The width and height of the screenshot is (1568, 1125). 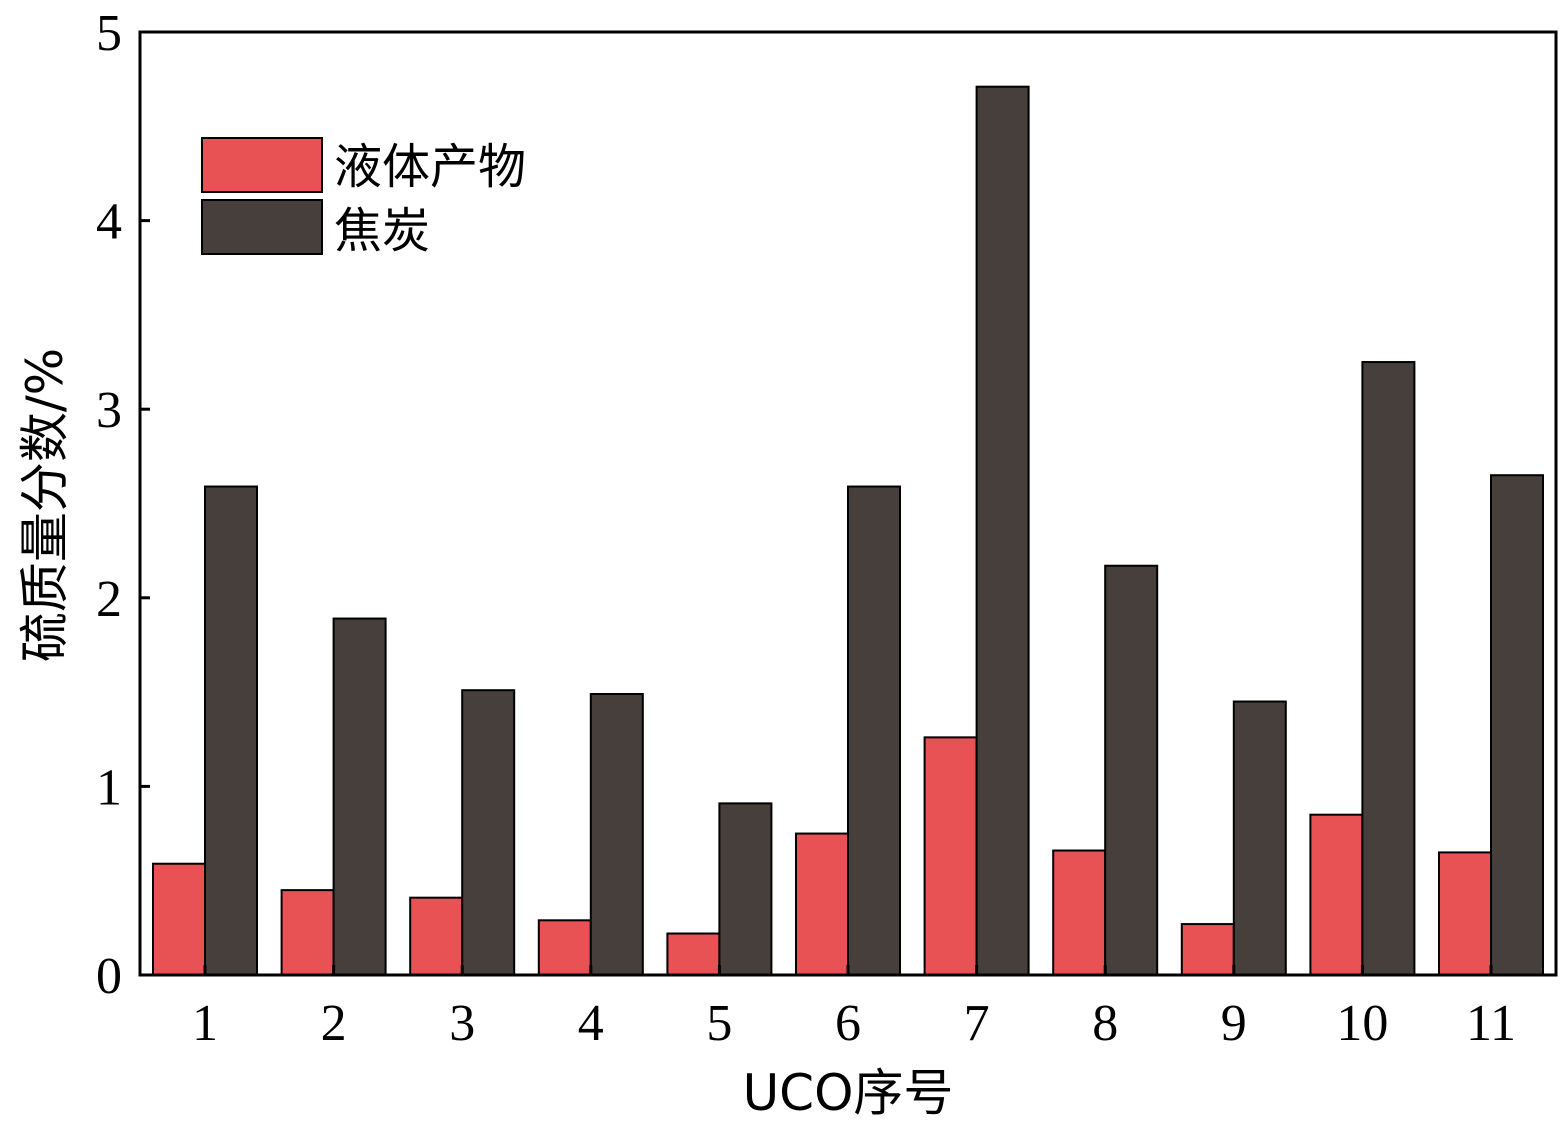 What do you see at coordinates (109, 599) in the screenshot?
I see `y-tick-label-2: 2` at bounding box center [109, 599].